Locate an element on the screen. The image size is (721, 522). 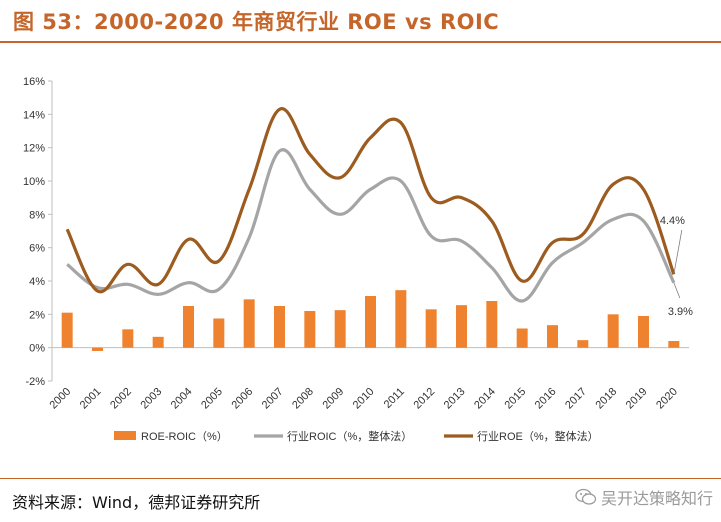
source-note: 资料来源：Wind，德邦证券研究所 is located at coordinates (136, 502).